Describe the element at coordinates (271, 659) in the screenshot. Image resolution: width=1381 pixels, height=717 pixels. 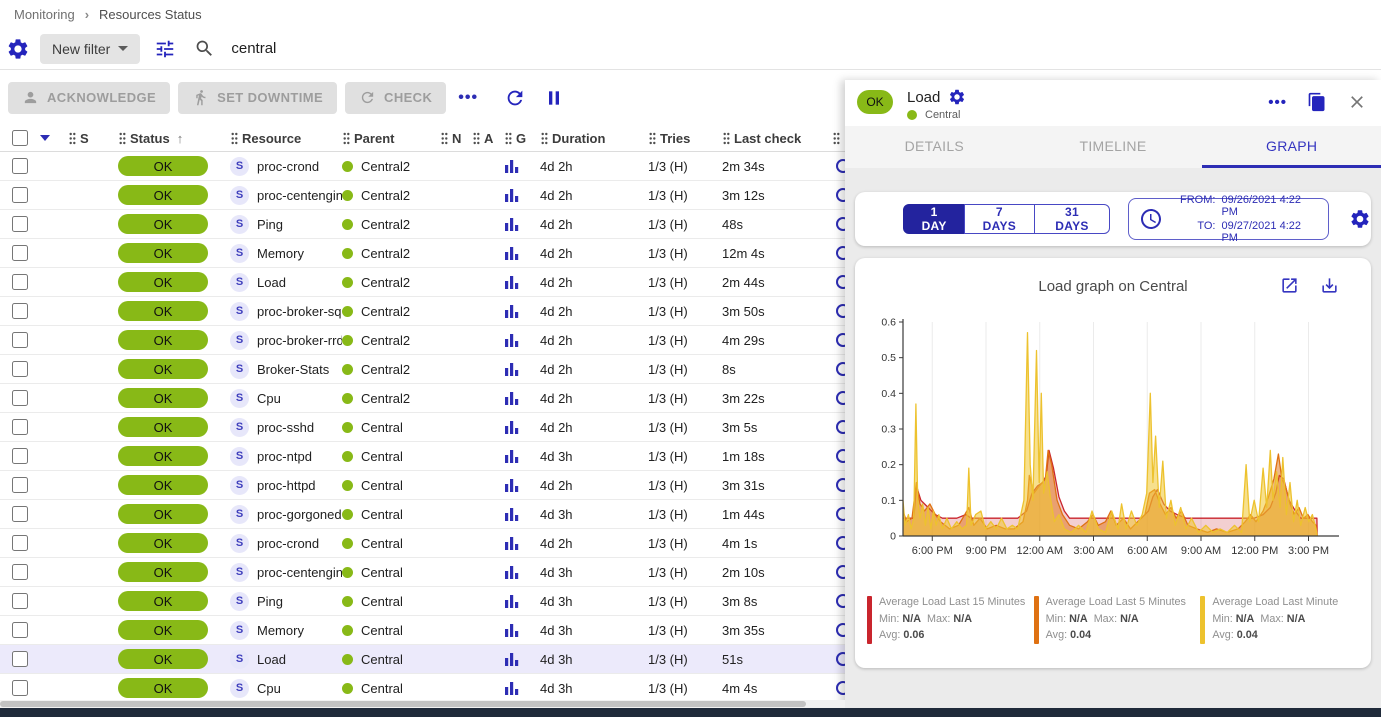
I see `resource-name: Load` at that location.